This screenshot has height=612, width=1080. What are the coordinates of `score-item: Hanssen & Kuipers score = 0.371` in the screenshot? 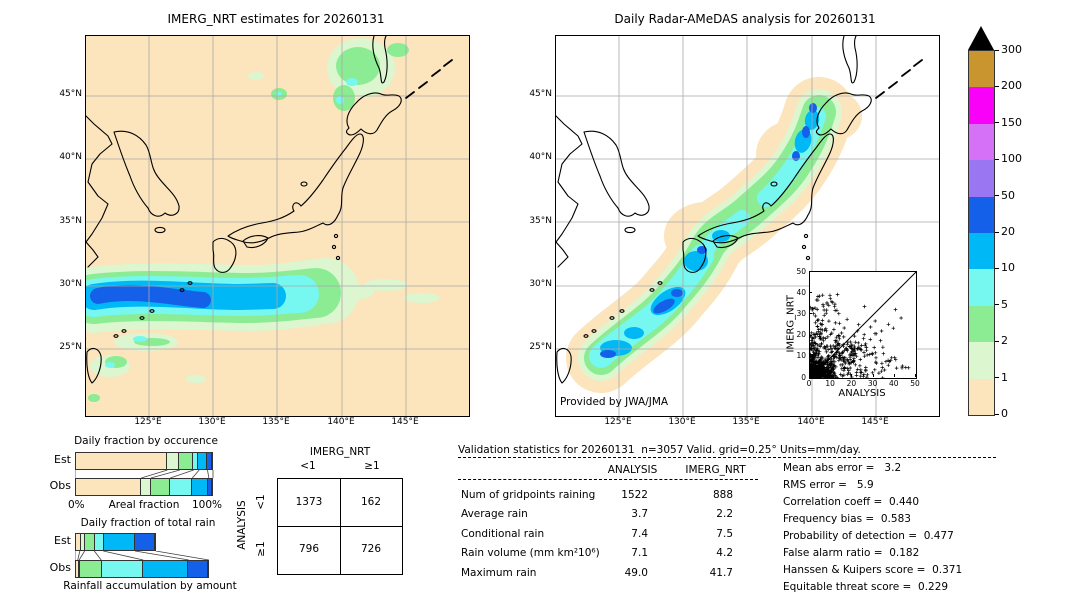 It's located at (873, 570).